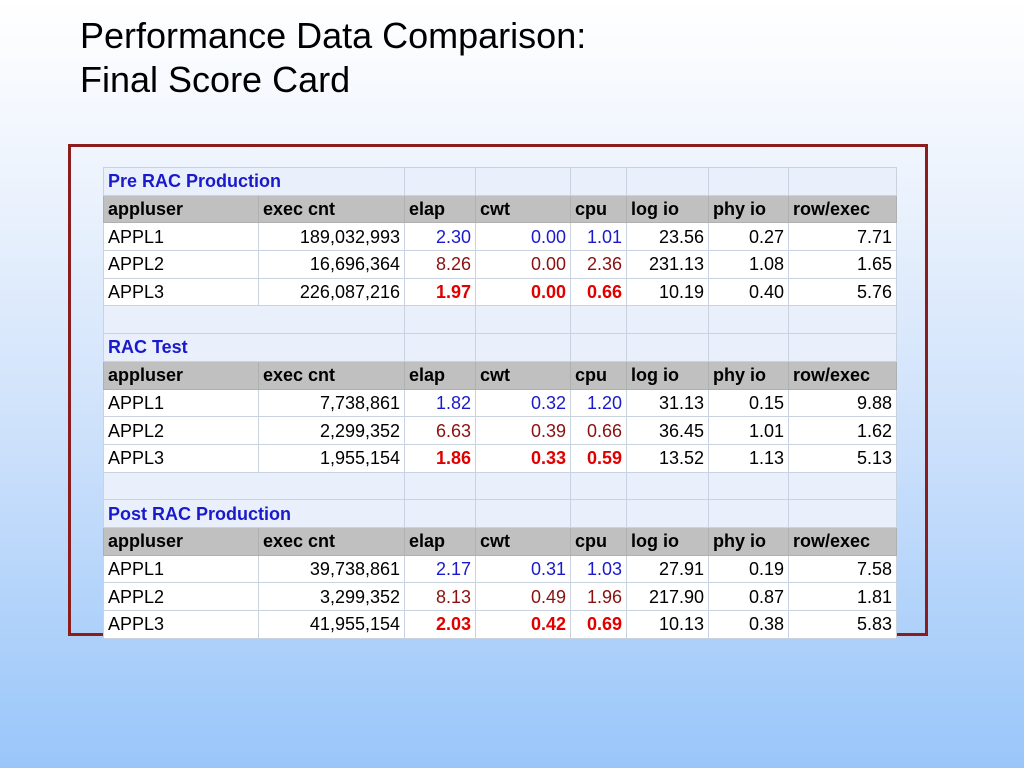  Describe the element at coordinates (523, 458) in the screenshot. I see `cell-cwt: 0.33` at that location.